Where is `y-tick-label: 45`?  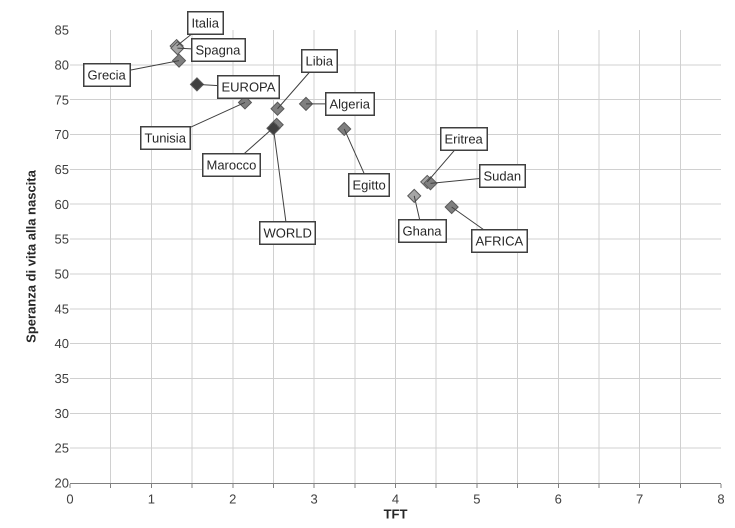 y-tick-label: 45 is located at coordinates (61, 308).